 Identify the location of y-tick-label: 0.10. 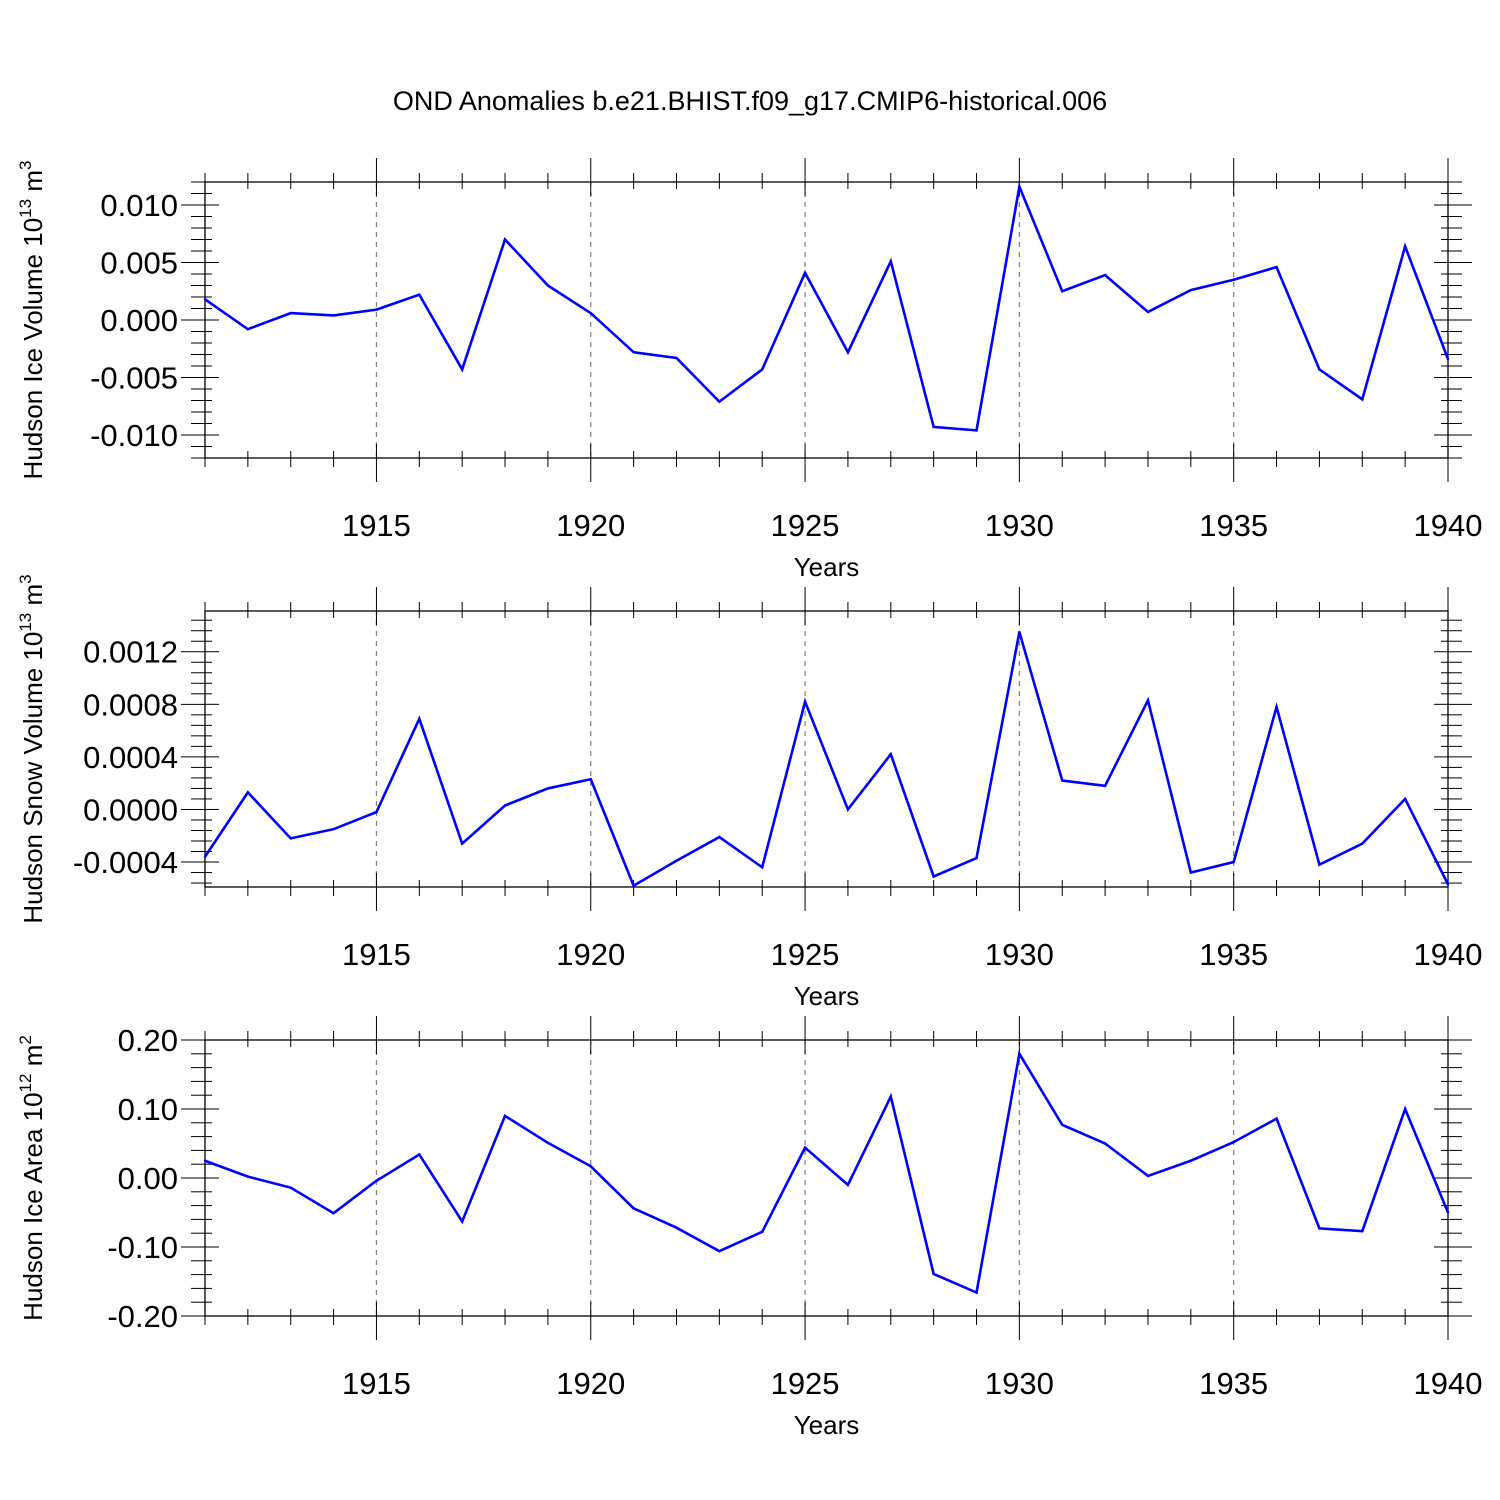
(148, 1109).